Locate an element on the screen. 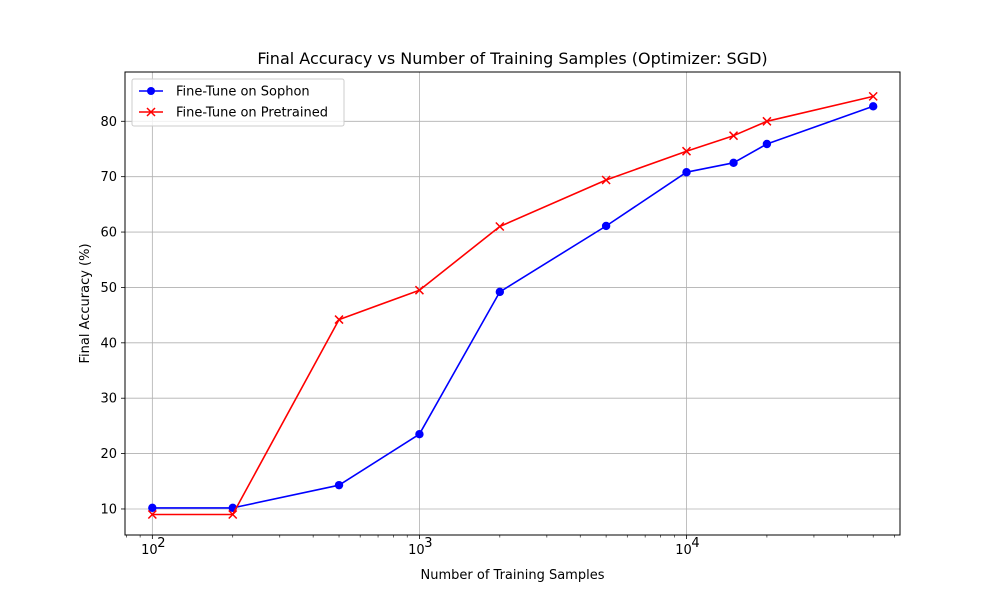 Image resolution: width=1000 pixels, height=600 pixels. y-tick-label: 10 is located at coordinates (108, 509).